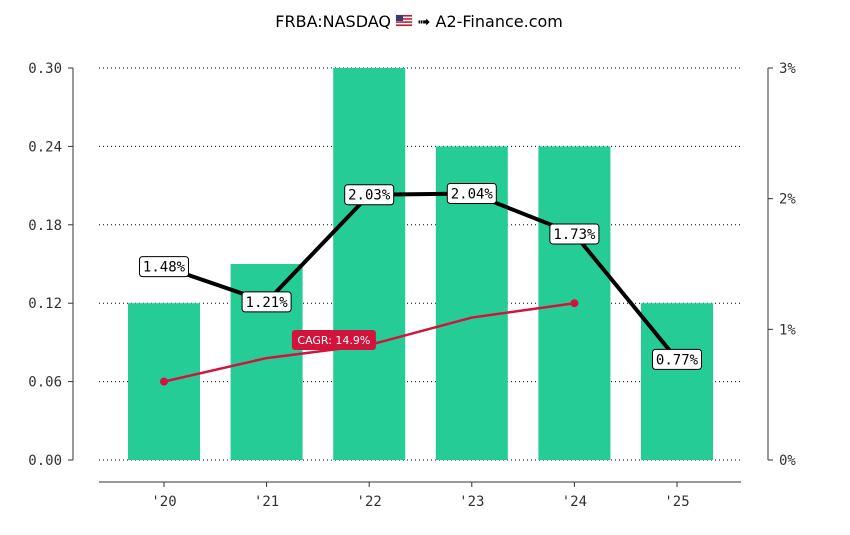  Describe the element at coordinates (676, 502) in the screenshot. I see `x-tick-label: '25` at that location.